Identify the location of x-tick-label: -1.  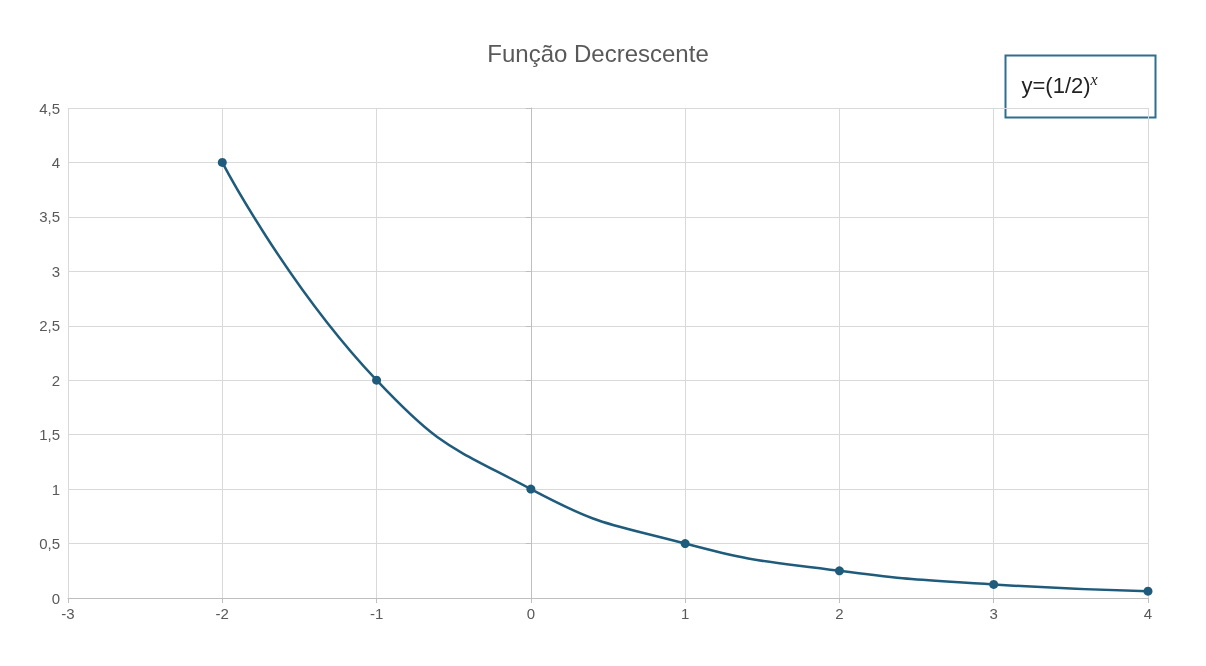
(376, 613).